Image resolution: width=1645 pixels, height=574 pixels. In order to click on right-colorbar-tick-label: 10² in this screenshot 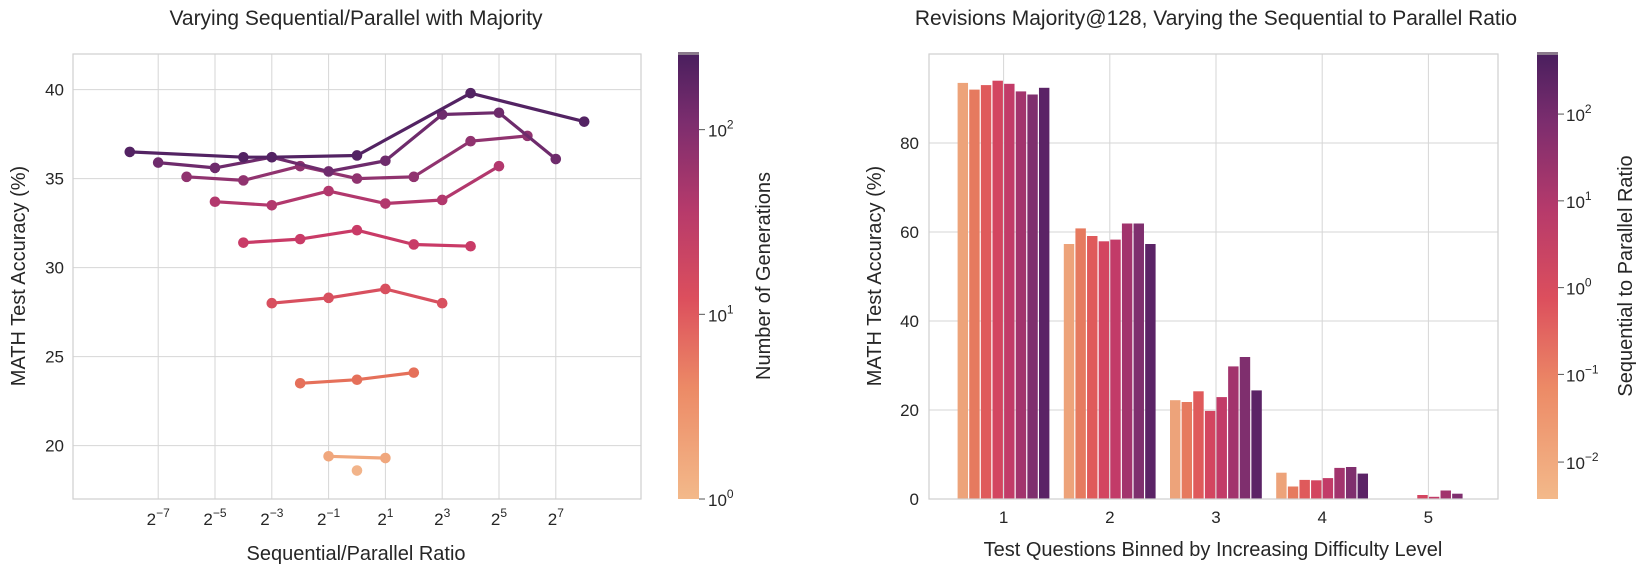, I will do `click(1579, 113)`.